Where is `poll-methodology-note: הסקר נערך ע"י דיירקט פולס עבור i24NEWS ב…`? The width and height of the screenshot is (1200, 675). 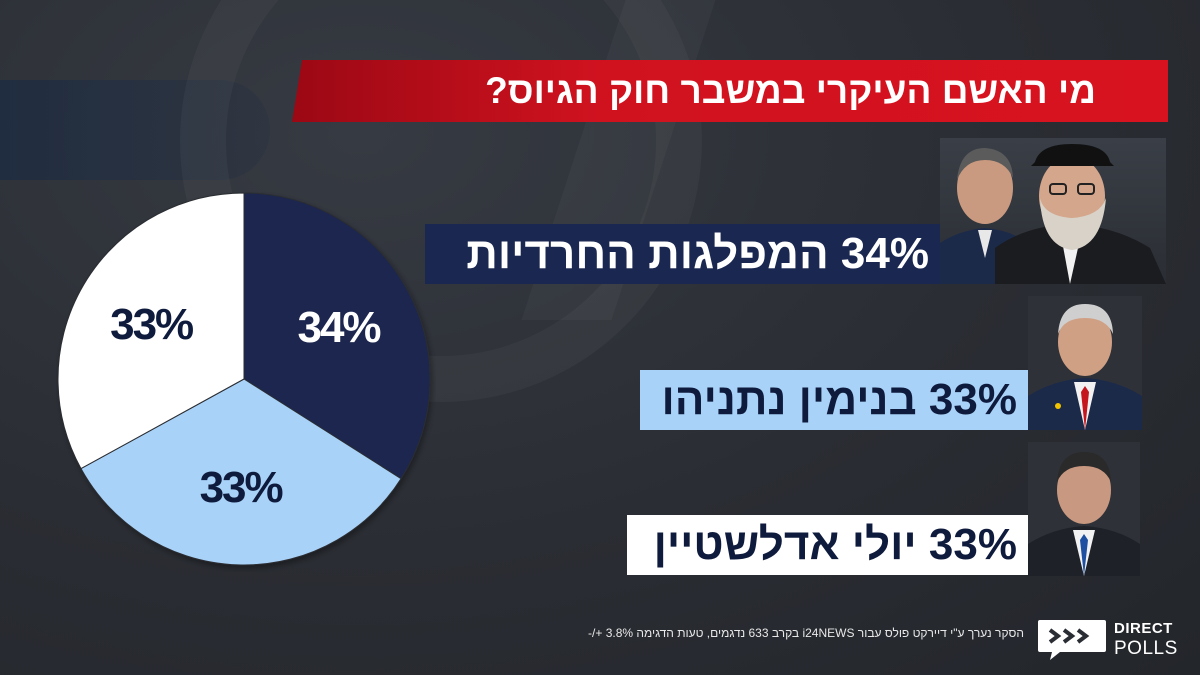 poll-methodology-note: הסקר נערך ע"י דיירקט פולס עבור i24NEWS ב… is located at coordinates (806, 633).